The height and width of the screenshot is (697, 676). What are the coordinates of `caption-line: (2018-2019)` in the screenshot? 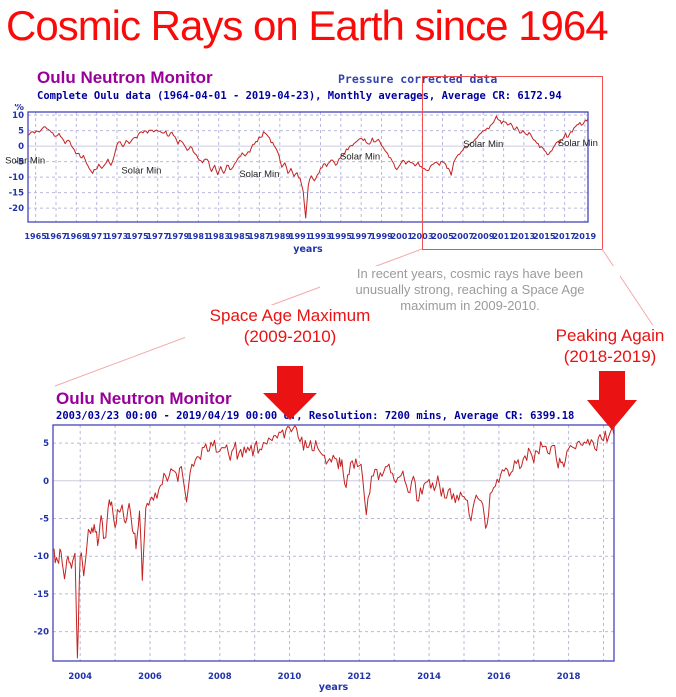 It's located at (610, 356).